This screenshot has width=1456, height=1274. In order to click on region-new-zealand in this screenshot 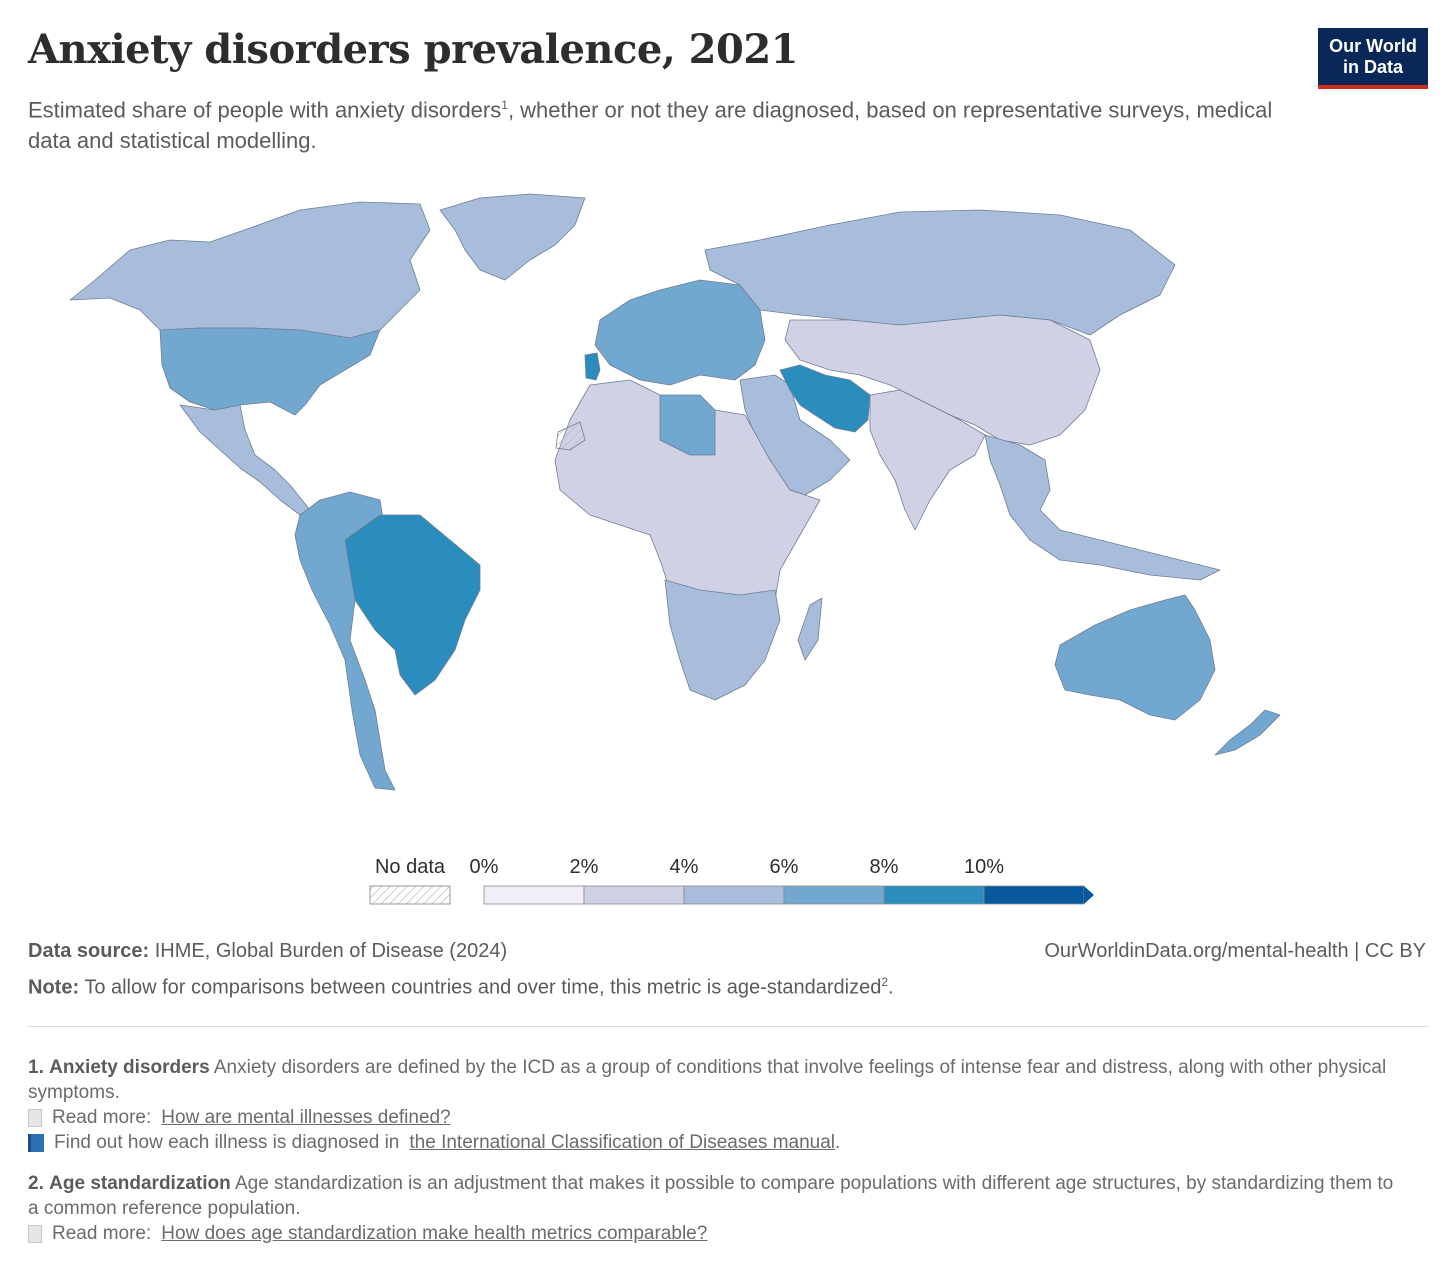, I will do `click(1247, 732)`.